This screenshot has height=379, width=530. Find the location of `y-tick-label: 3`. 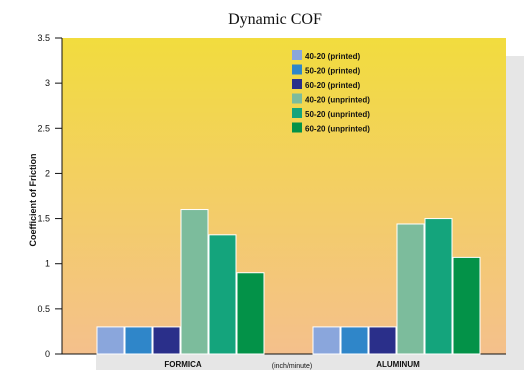

y-tick-label: 3 is located at coordinates (47, 83).